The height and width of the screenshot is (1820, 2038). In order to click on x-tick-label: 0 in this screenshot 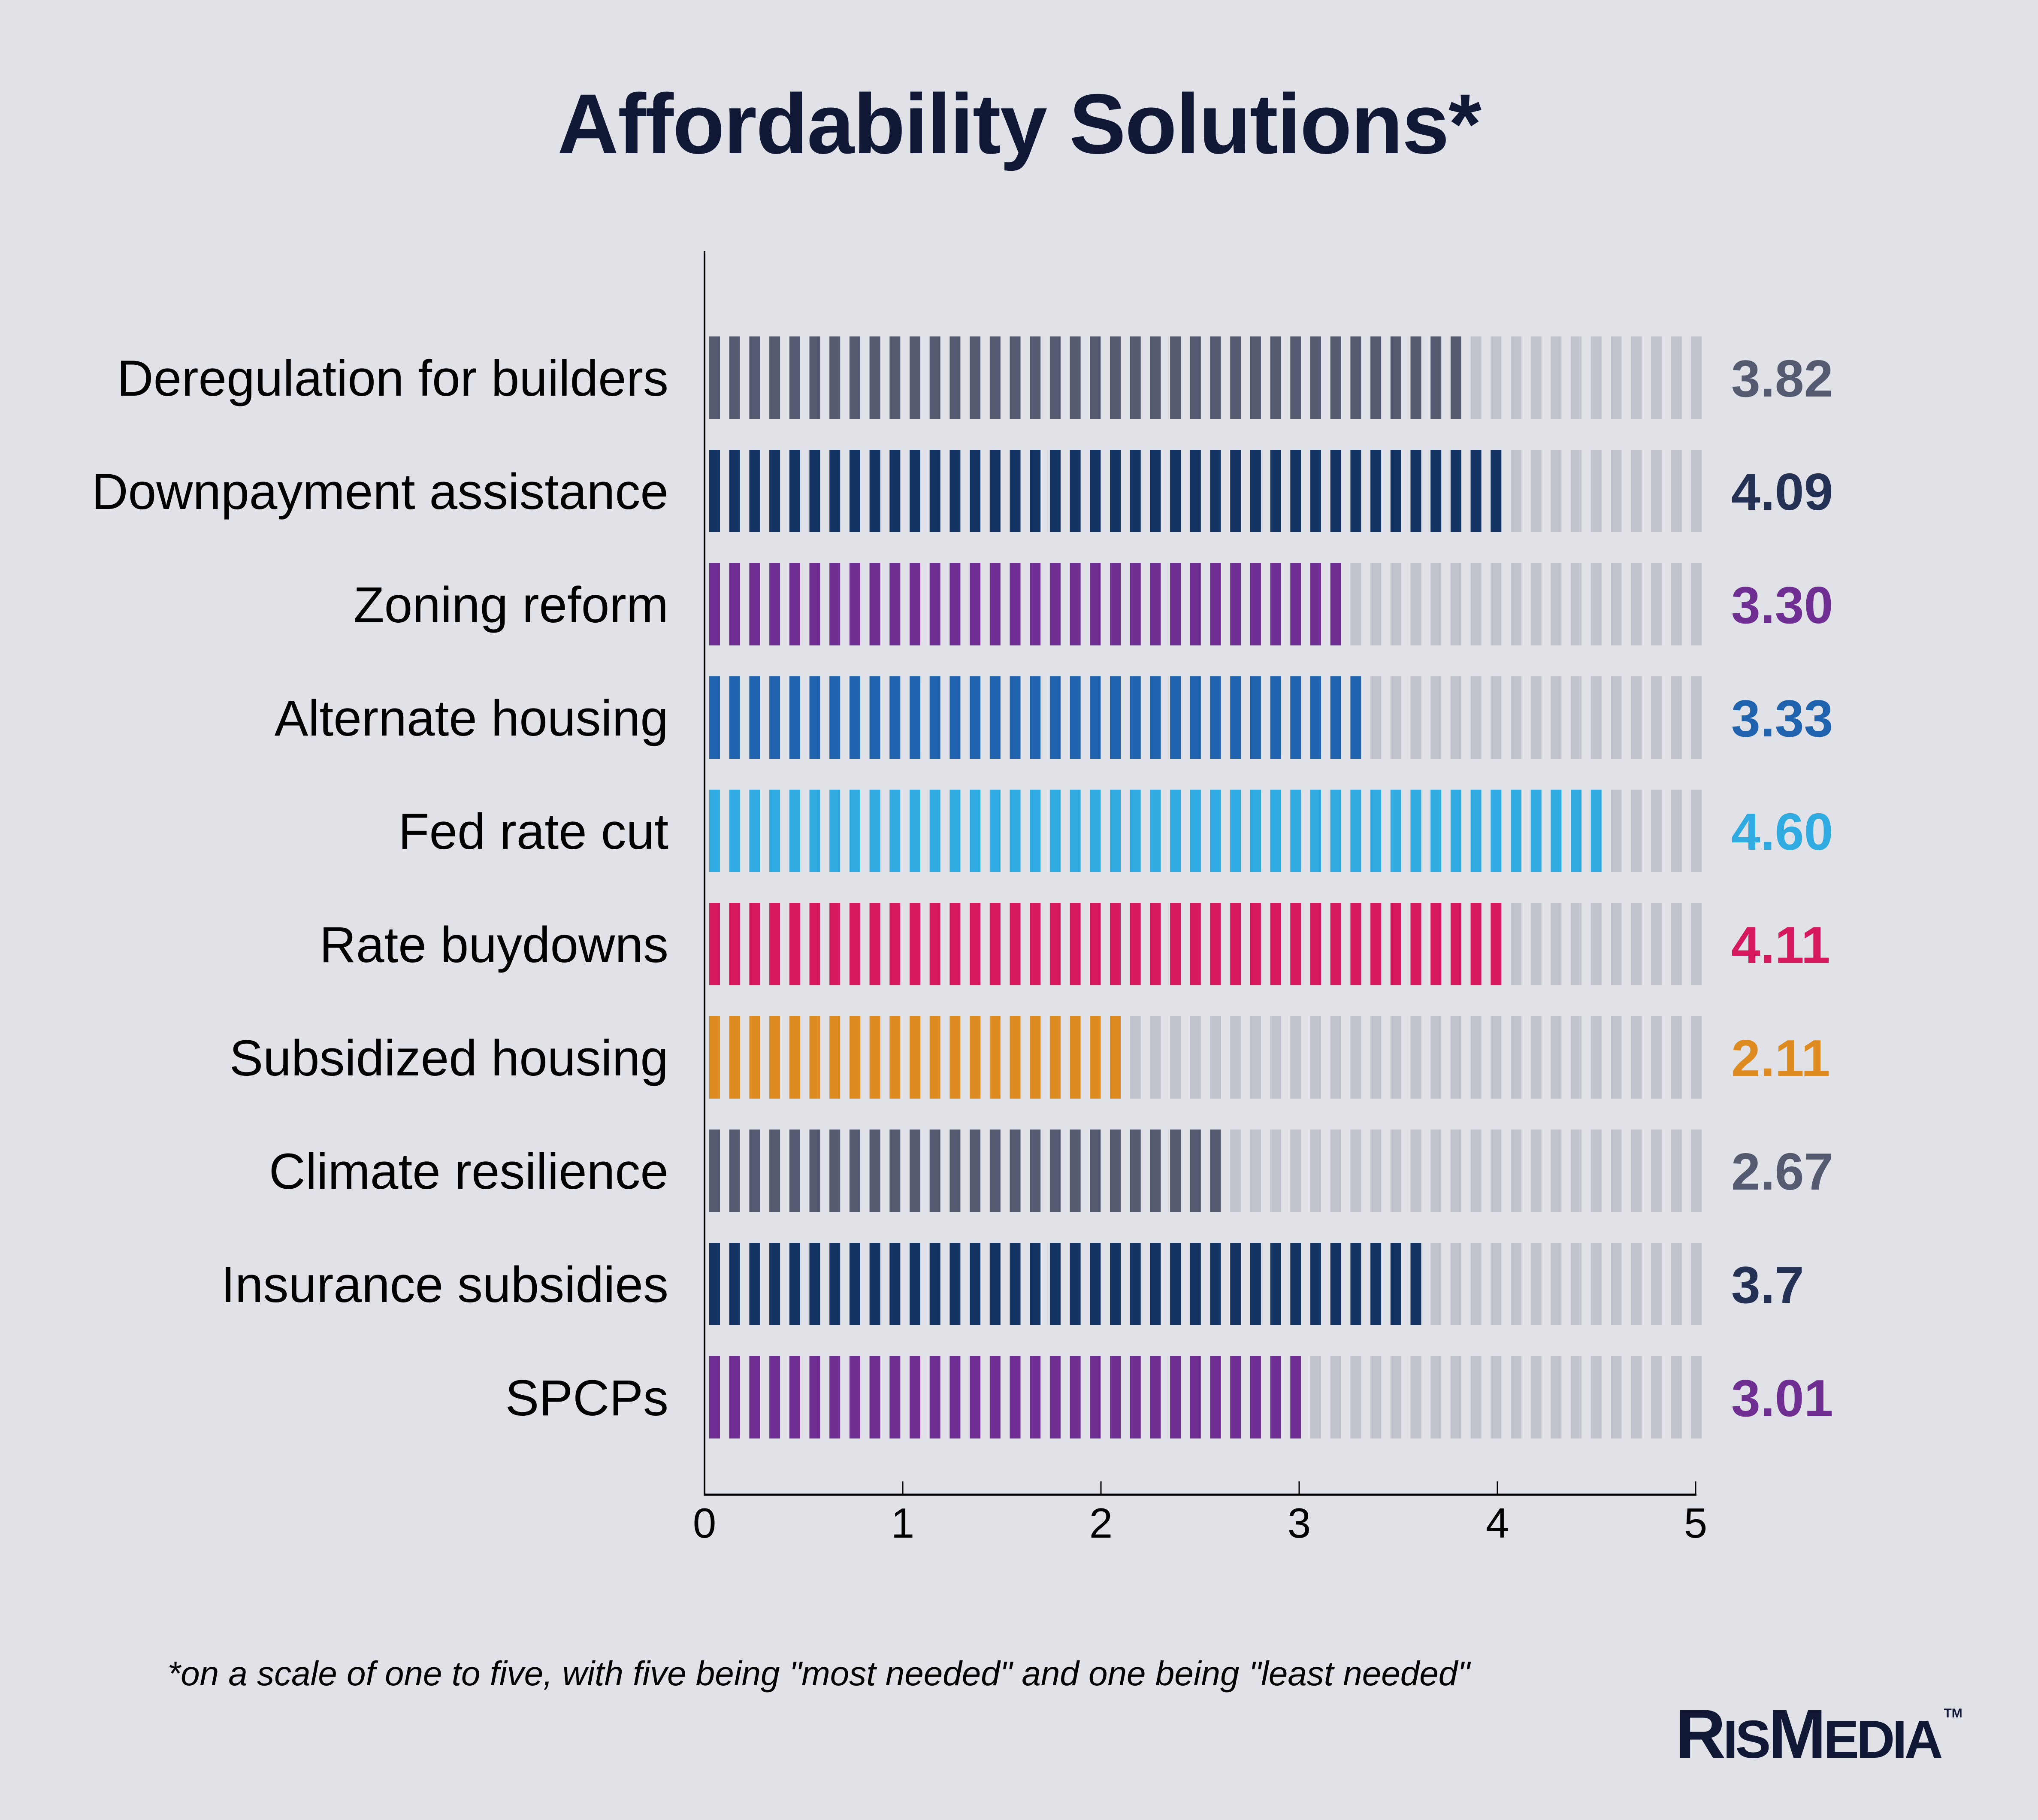, I will do `click(705, 1523)`.